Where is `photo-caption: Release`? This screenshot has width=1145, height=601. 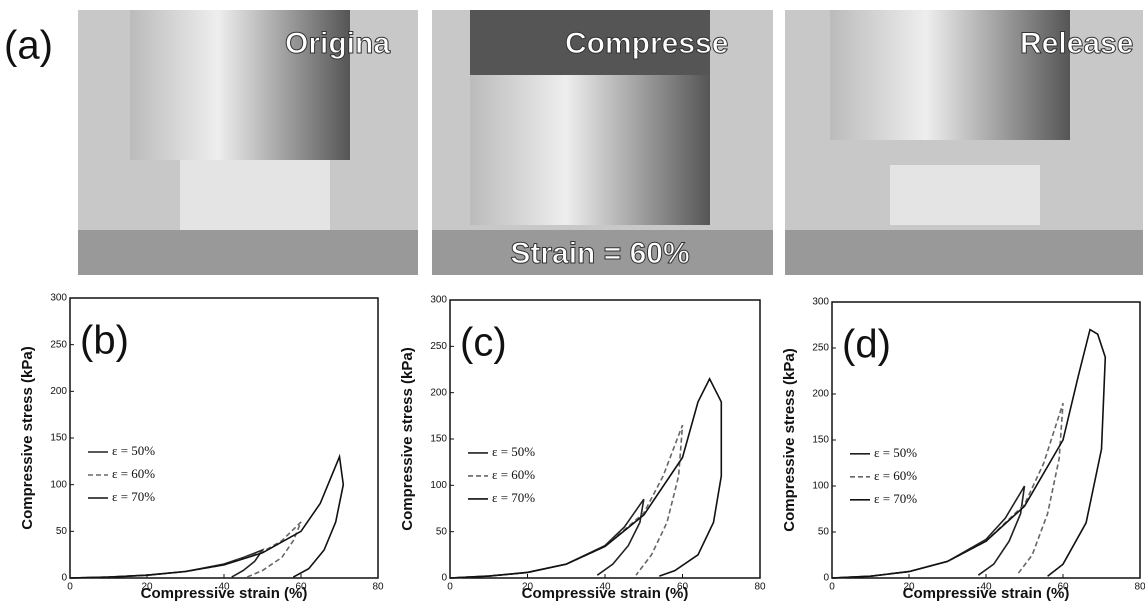 photo-caption: Release is located at coordinates (1076, 43).